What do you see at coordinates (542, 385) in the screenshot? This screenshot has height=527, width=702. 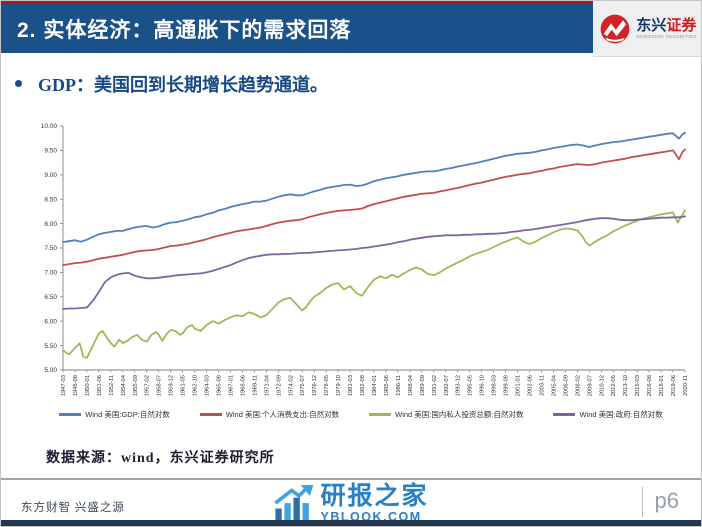 I see `x-axis-label: 2003-11` at bounding box center [542, 385].